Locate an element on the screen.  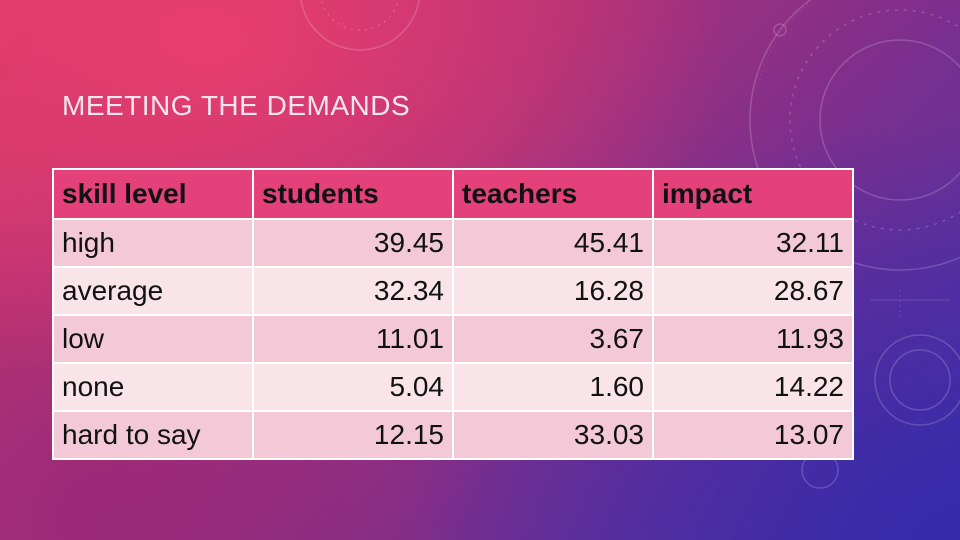
teachers-value: 33.03 is located at coordinates (553, 435).